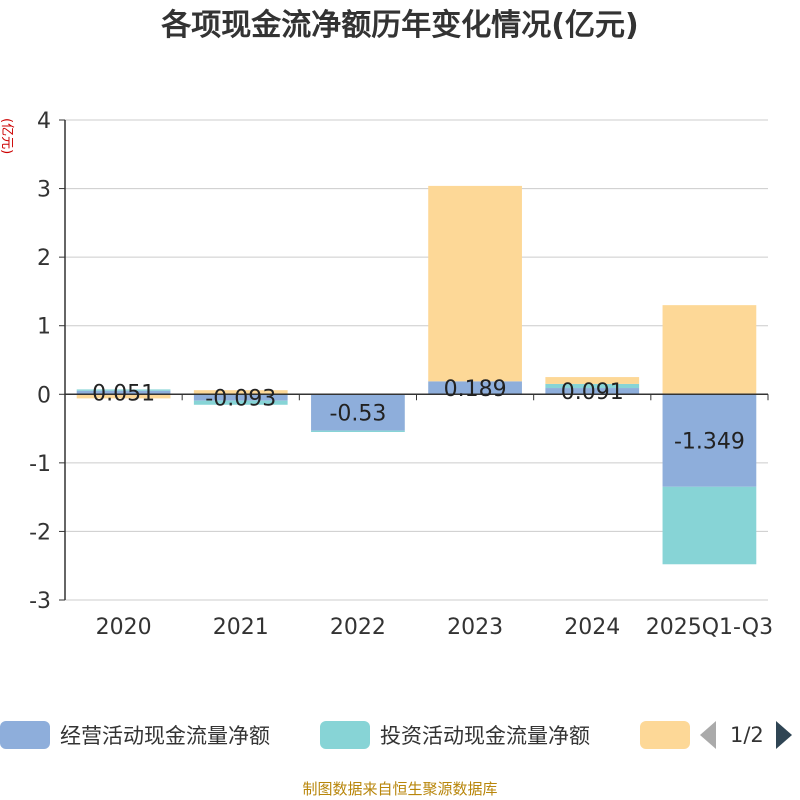 The height and width of the screenshot is (800, 800). What do you see at coordinates (708, 735) in the screenshot?
I see `chevron-left-icon` at bounding box center [708, 735].